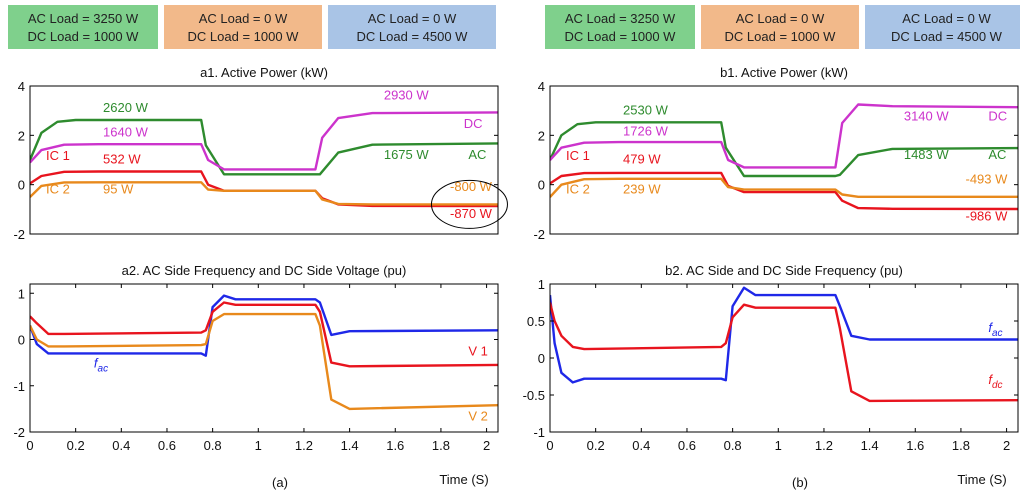 The height and width of the screenshot is (494, 1020). Describe the element at coordinates (541, 284) in the screenshot. I see `y-tick-label: 1` at that location.